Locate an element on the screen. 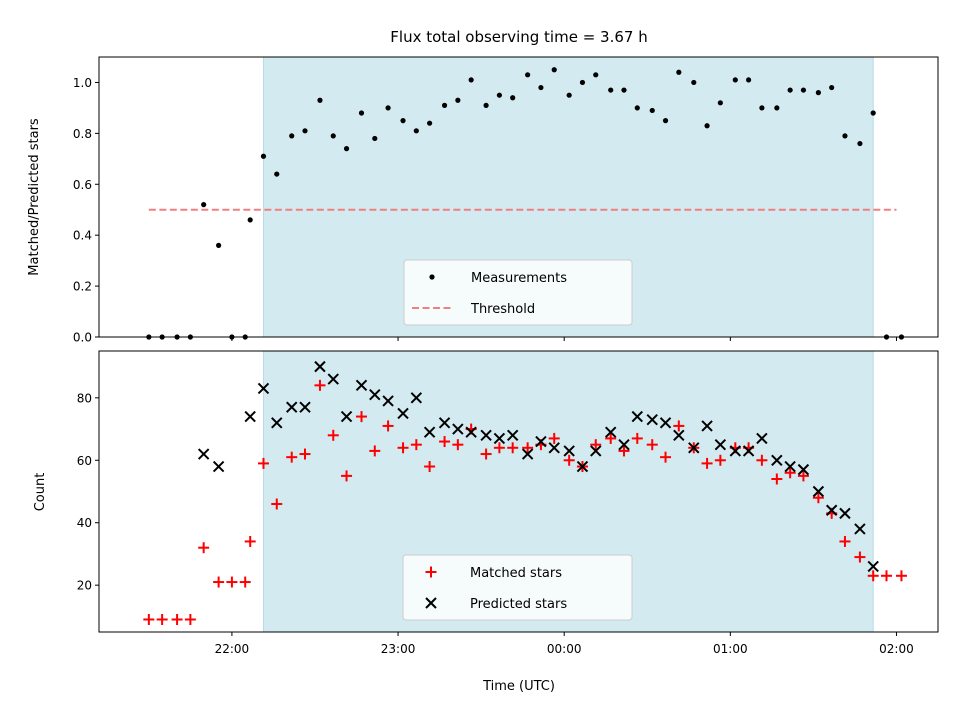 The height and width of the screenshot is (720, 960). p0-legend: Measurements Threshold is located at coordinates (518, 292).